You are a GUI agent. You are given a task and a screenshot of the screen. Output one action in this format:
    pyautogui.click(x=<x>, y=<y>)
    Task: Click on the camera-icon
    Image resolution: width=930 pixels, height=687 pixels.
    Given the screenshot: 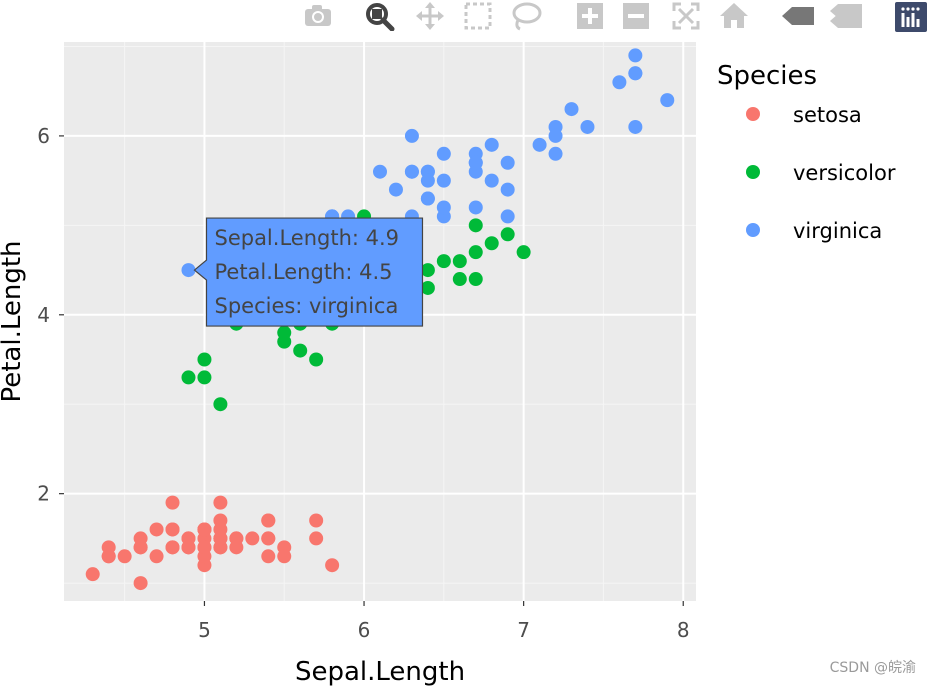 What is the action you would take?
    pyautogui.click(x=315, y=15)
    